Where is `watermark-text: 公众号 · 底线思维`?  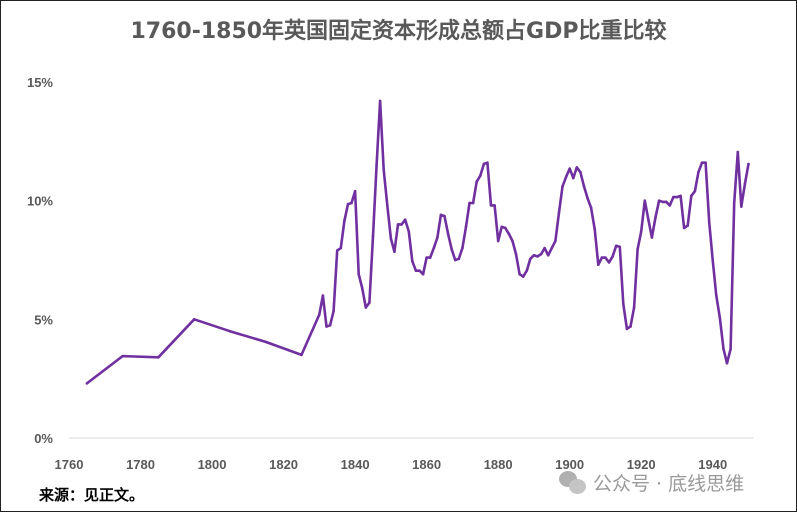 watermark-text: 公众号 · 底线思维 is located at coordinates (669, 484).